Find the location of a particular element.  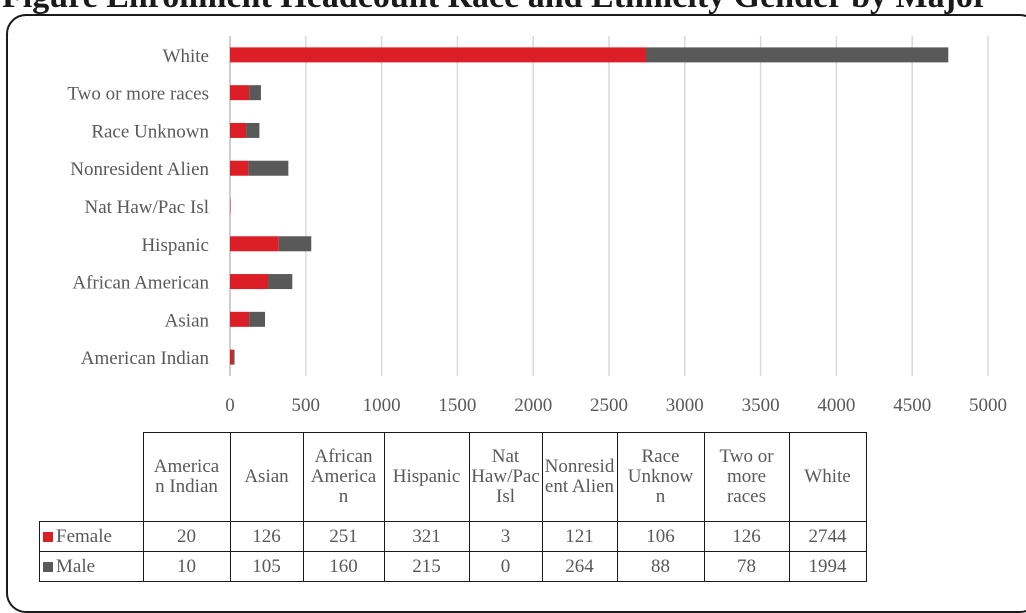

category-label: Hispanic is located at coordinates (175, 245).